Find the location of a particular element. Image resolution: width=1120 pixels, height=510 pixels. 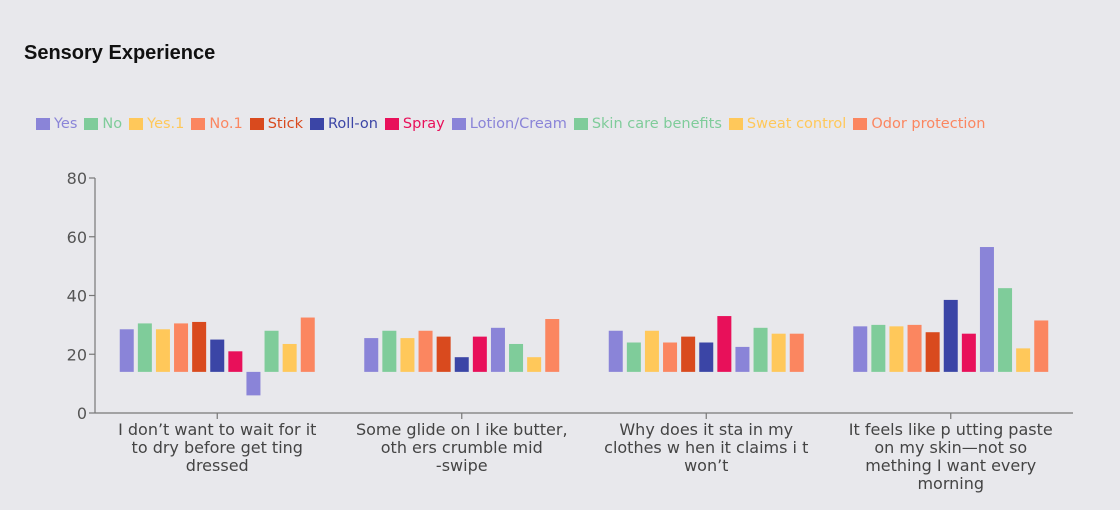

x-tick-label-line: -swipe is located at coordinates (462, 465).